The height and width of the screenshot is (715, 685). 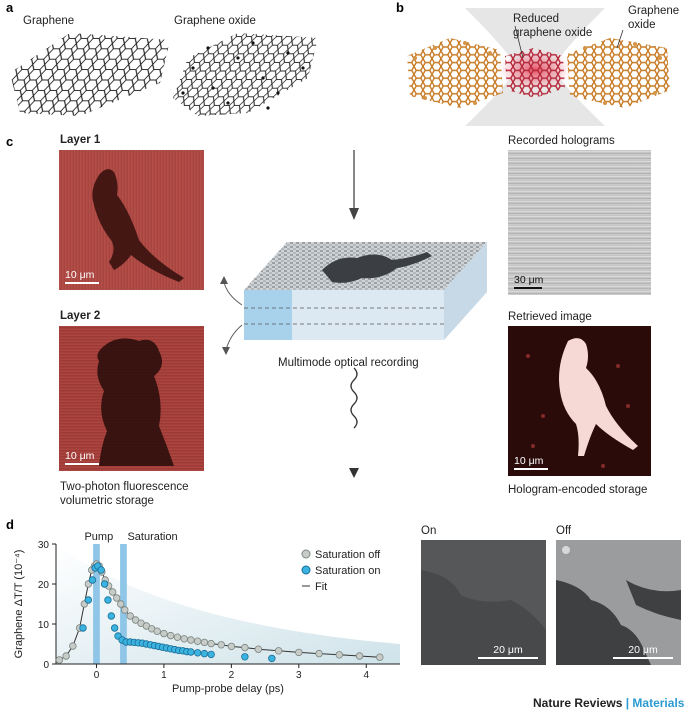 I want to click on layer1-scale-bar: 10 μm, so click(x=82, y=276).